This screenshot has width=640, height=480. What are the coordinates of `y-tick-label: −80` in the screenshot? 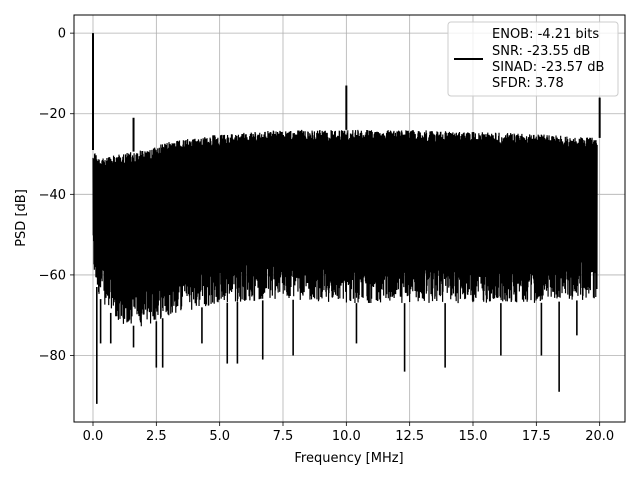 It's located at (52, 356).